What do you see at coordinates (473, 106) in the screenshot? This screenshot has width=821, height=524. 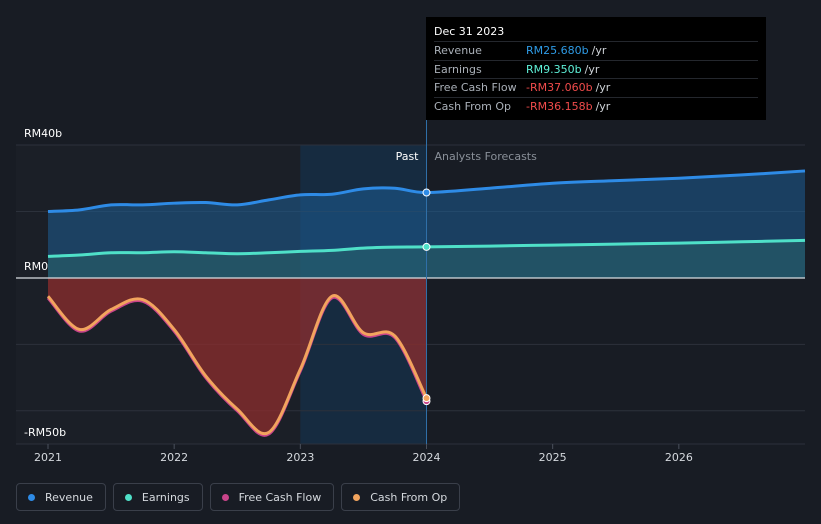 I see `tooltip-label: Cash From Op` at bounding box center [473, 106].